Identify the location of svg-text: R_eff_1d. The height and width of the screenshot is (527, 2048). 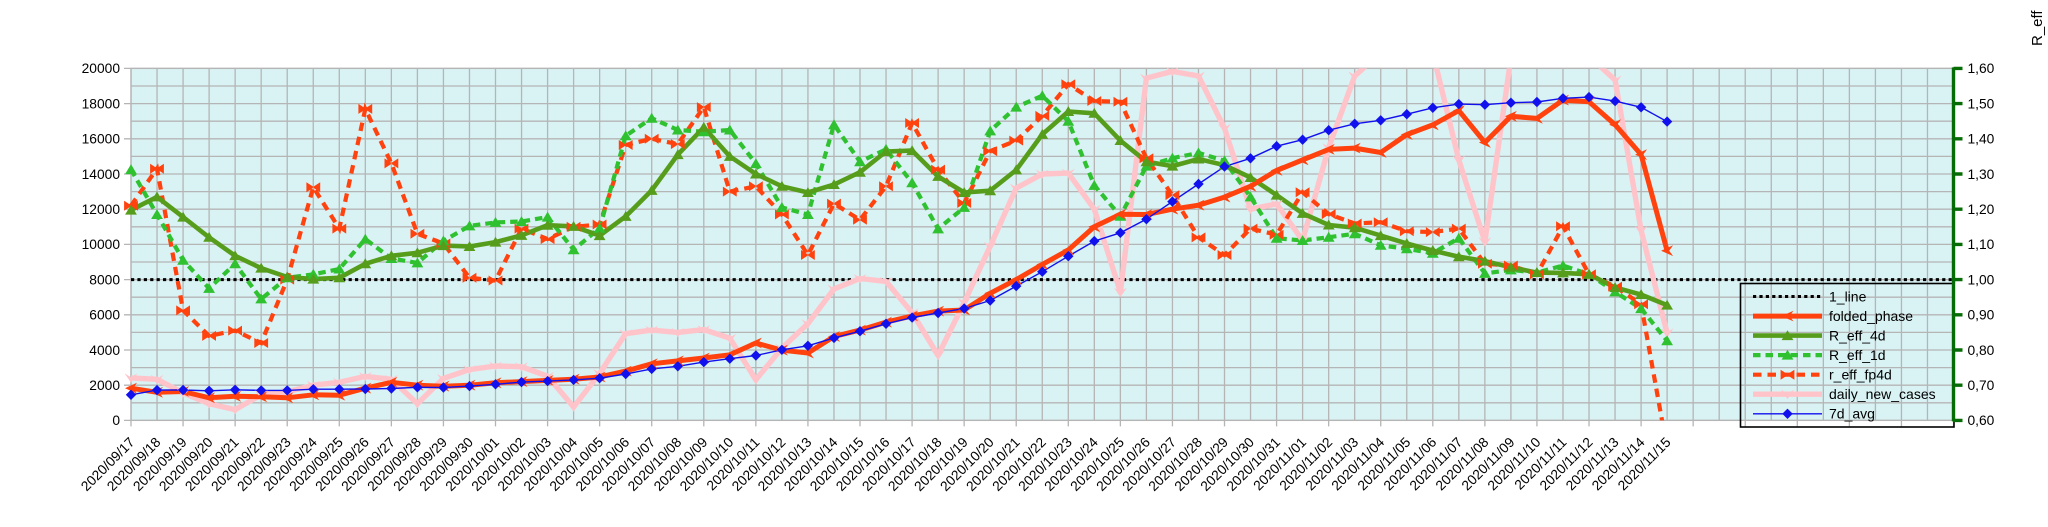
(1857, 355).